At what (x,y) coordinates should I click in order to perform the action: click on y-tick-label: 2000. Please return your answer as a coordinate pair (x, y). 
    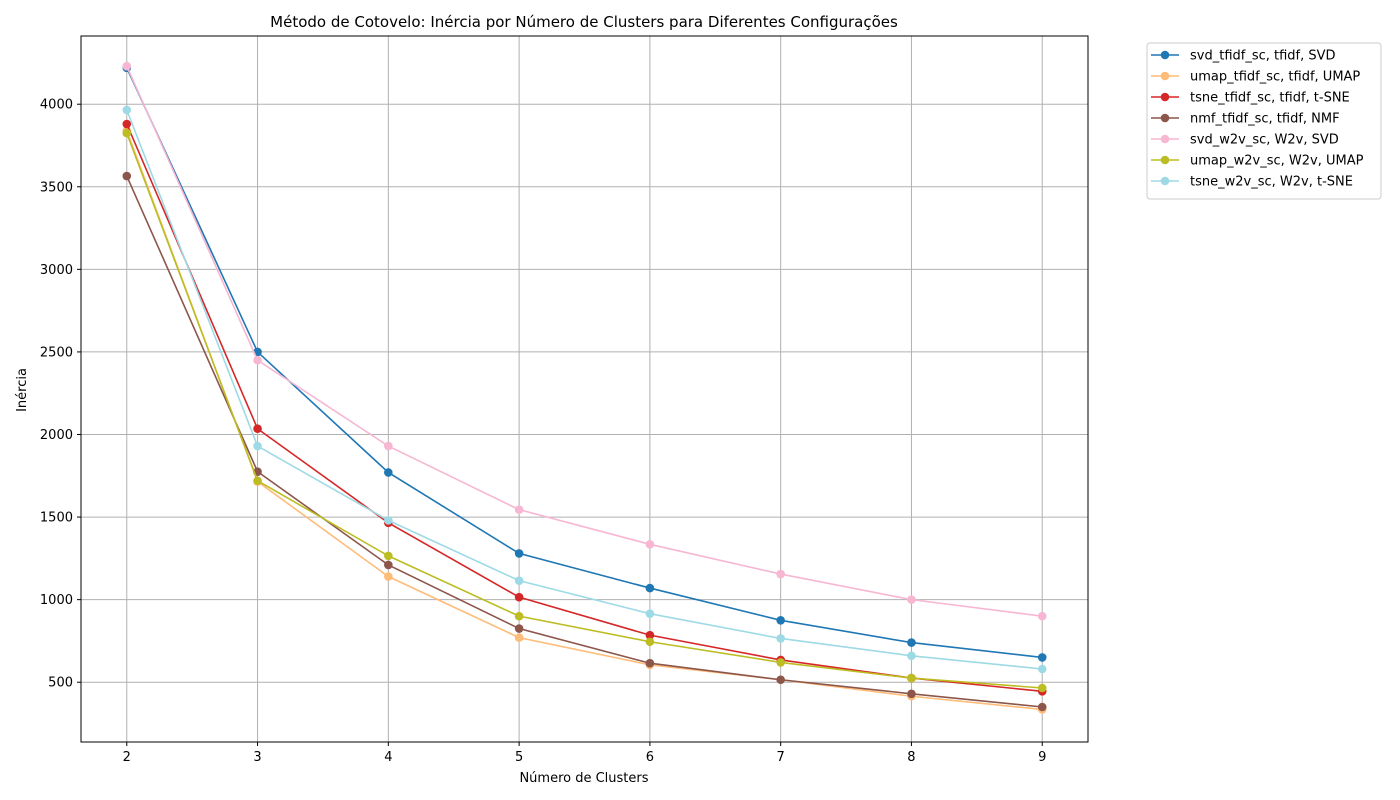
    Looking at the image, I should click on (56, 435).